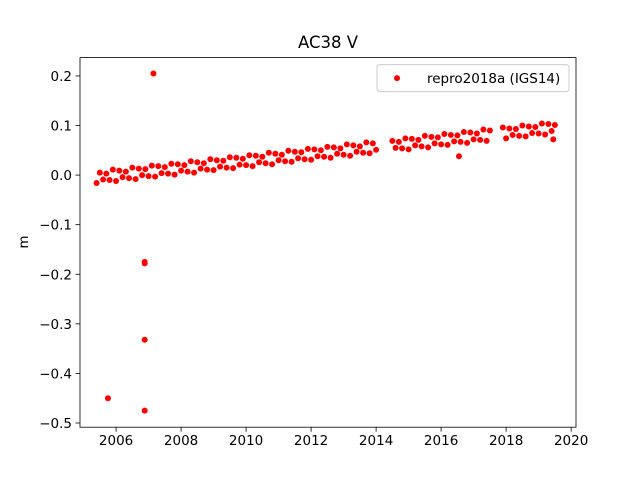  What do you see at coordinates (571, 441) in the screenshot?
I see `x-tick-label: 2020` at bounding box center [571, 441].